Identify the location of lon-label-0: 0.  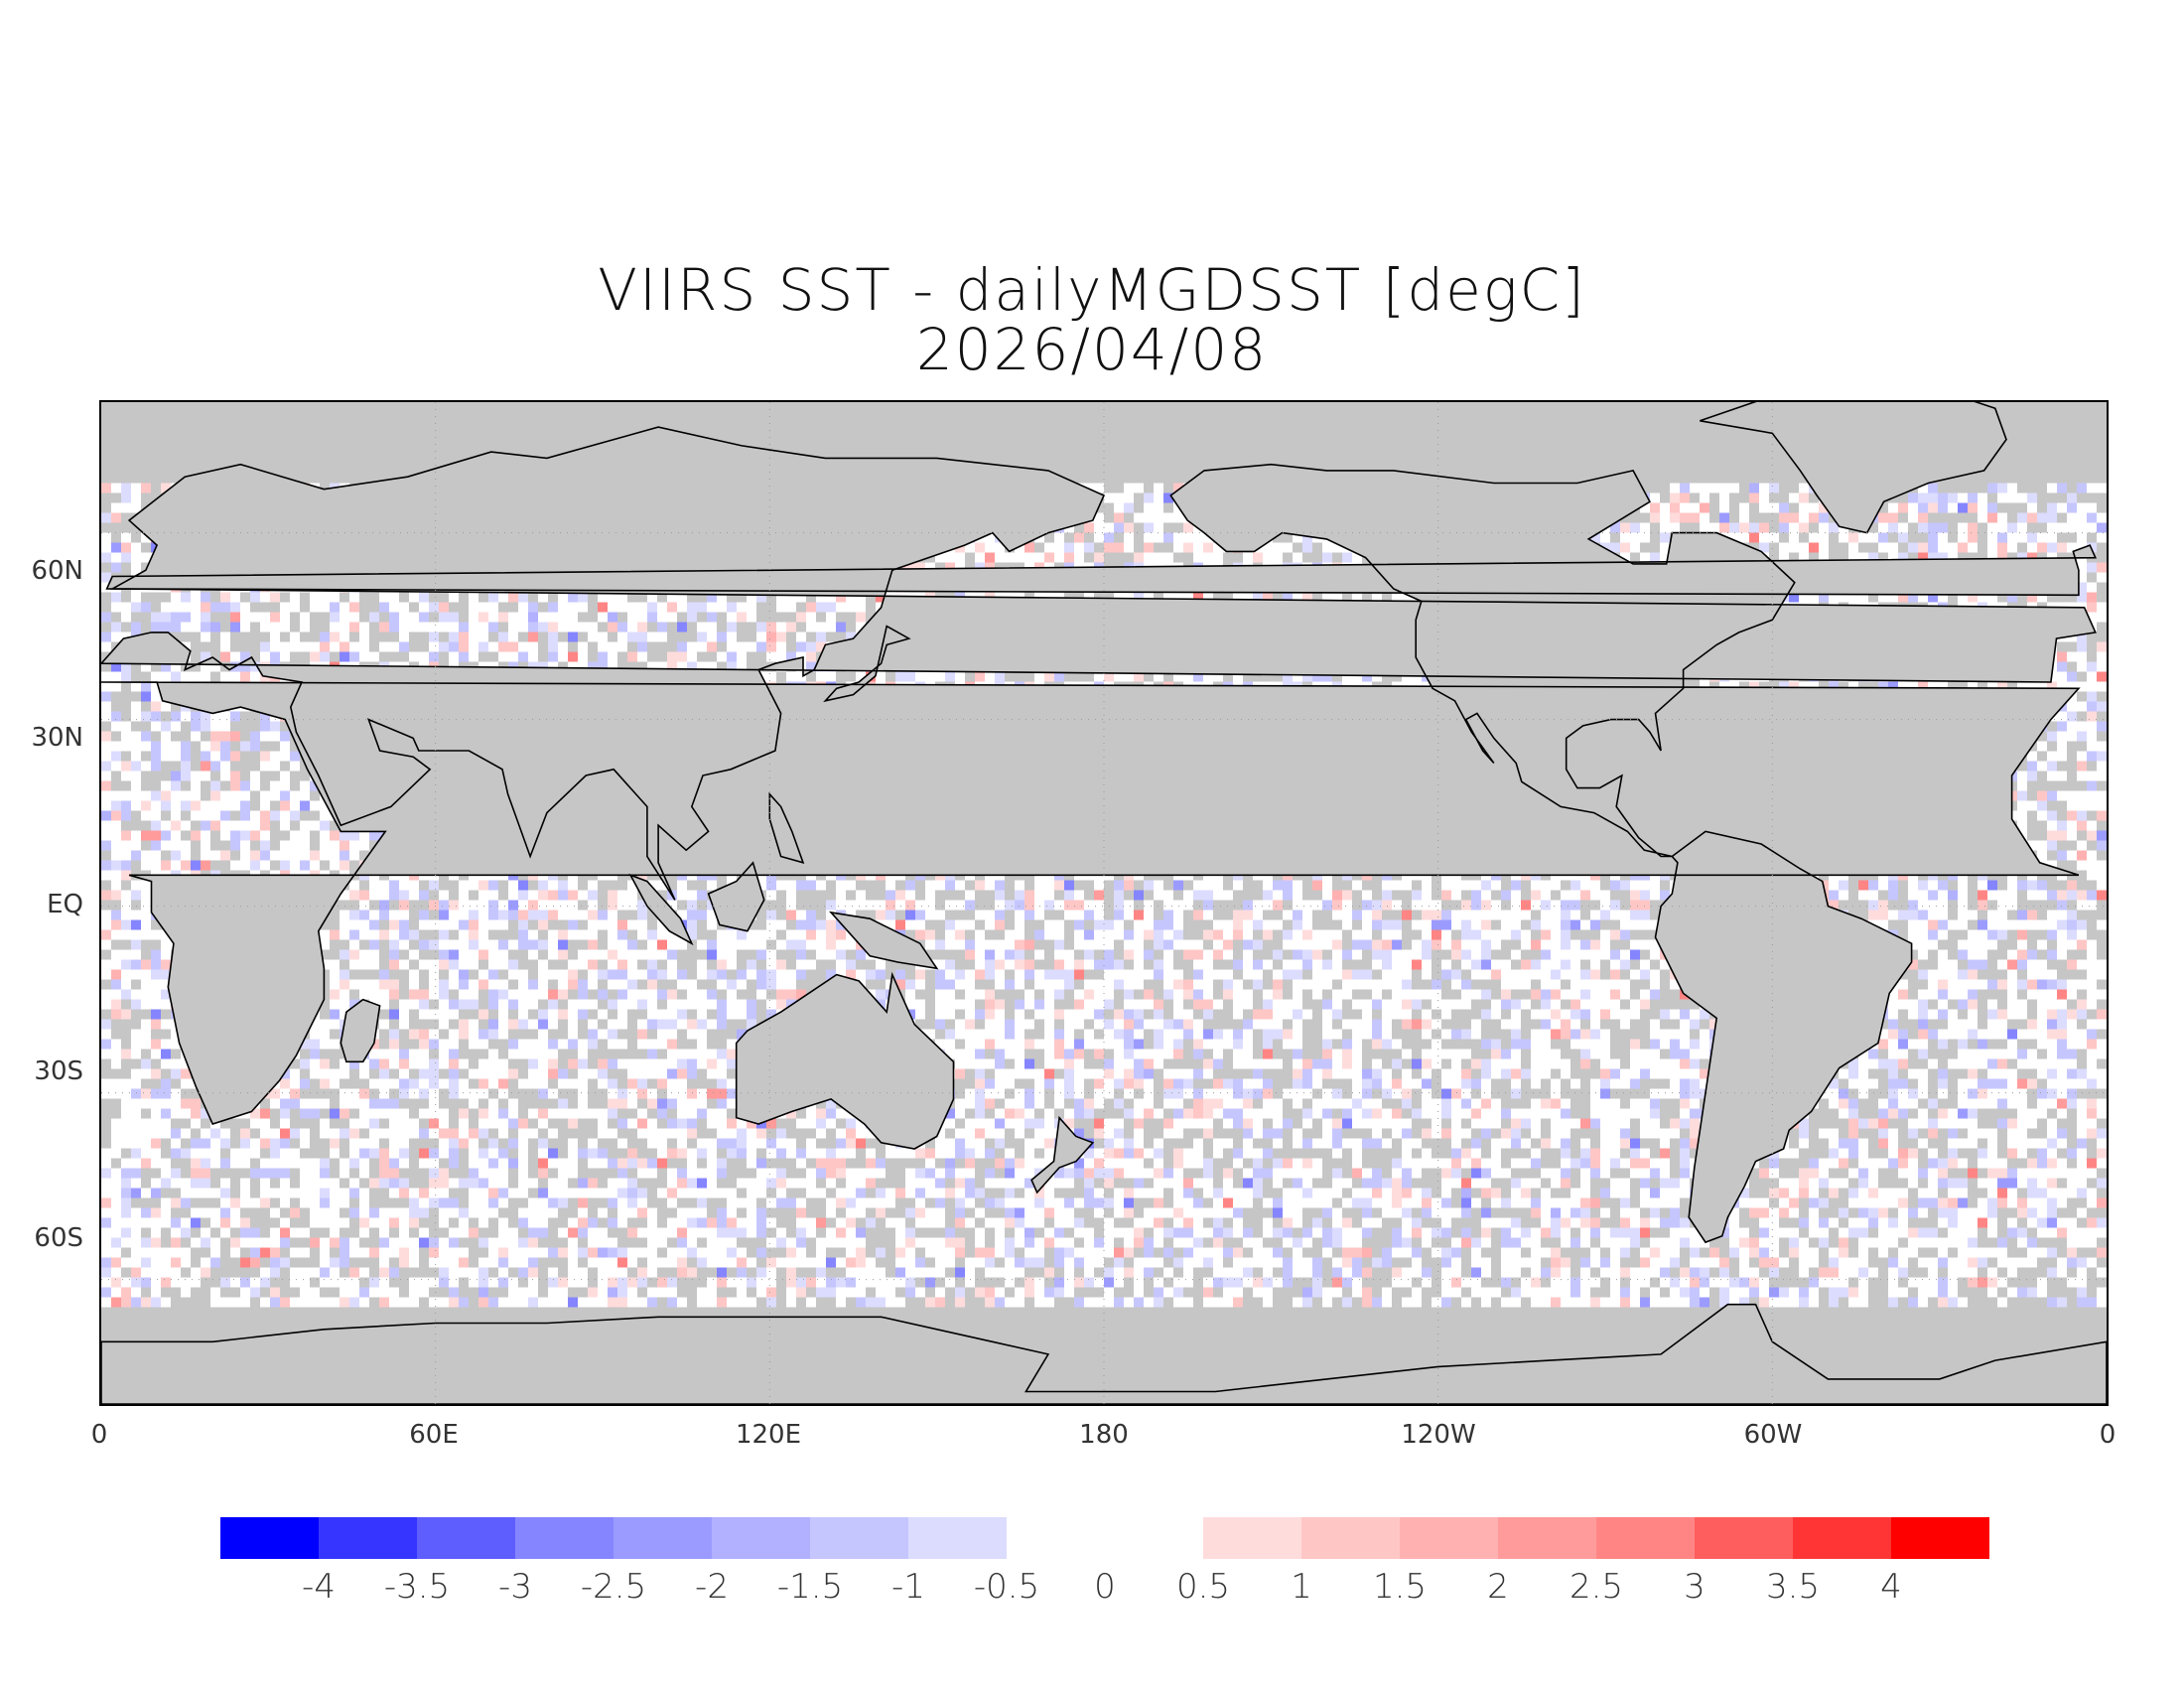
(99, 1435).